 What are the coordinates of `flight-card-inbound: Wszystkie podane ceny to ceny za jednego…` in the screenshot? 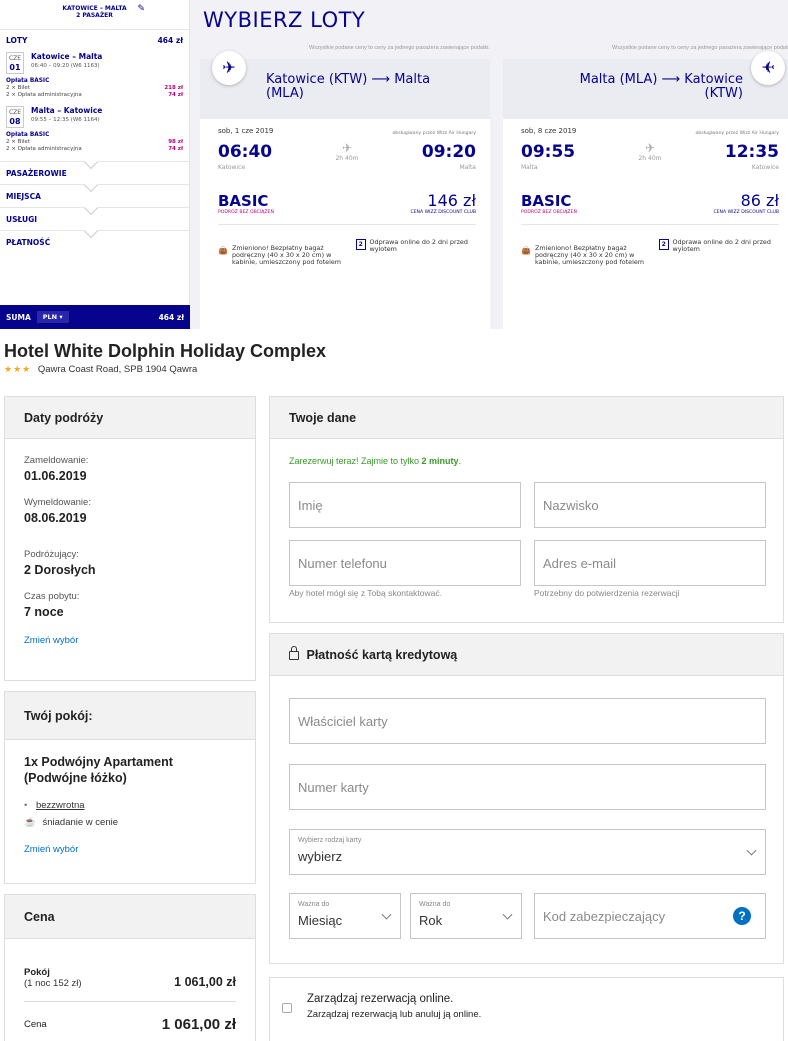 It's located at (645, 187).